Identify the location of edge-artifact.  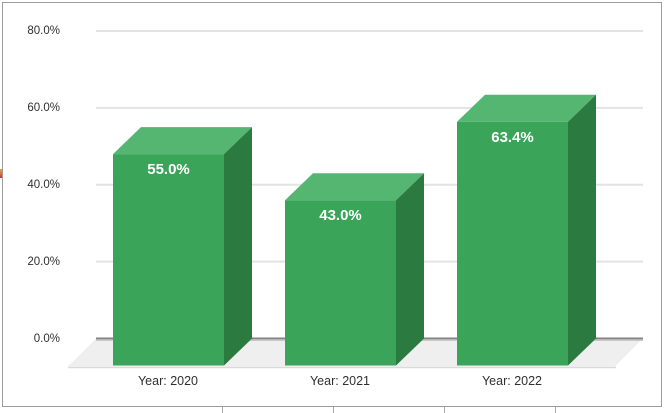
(1, 173).